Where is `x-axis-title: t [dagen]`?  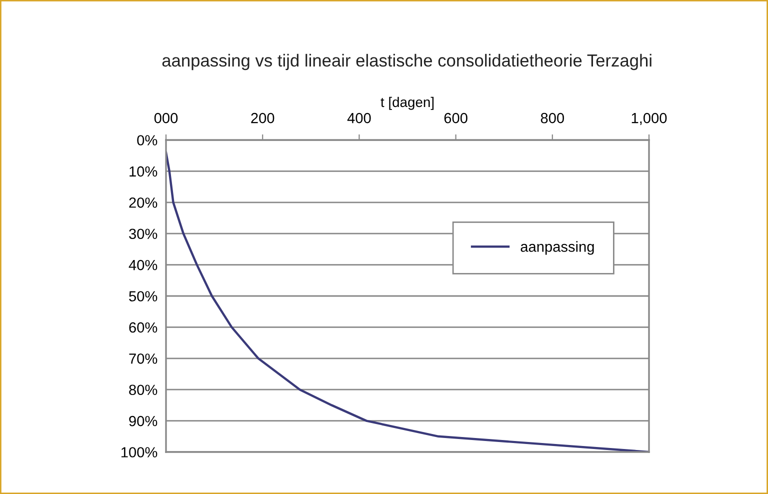
x-axis-title: t [dagen] is located at coordinates (407, 103).